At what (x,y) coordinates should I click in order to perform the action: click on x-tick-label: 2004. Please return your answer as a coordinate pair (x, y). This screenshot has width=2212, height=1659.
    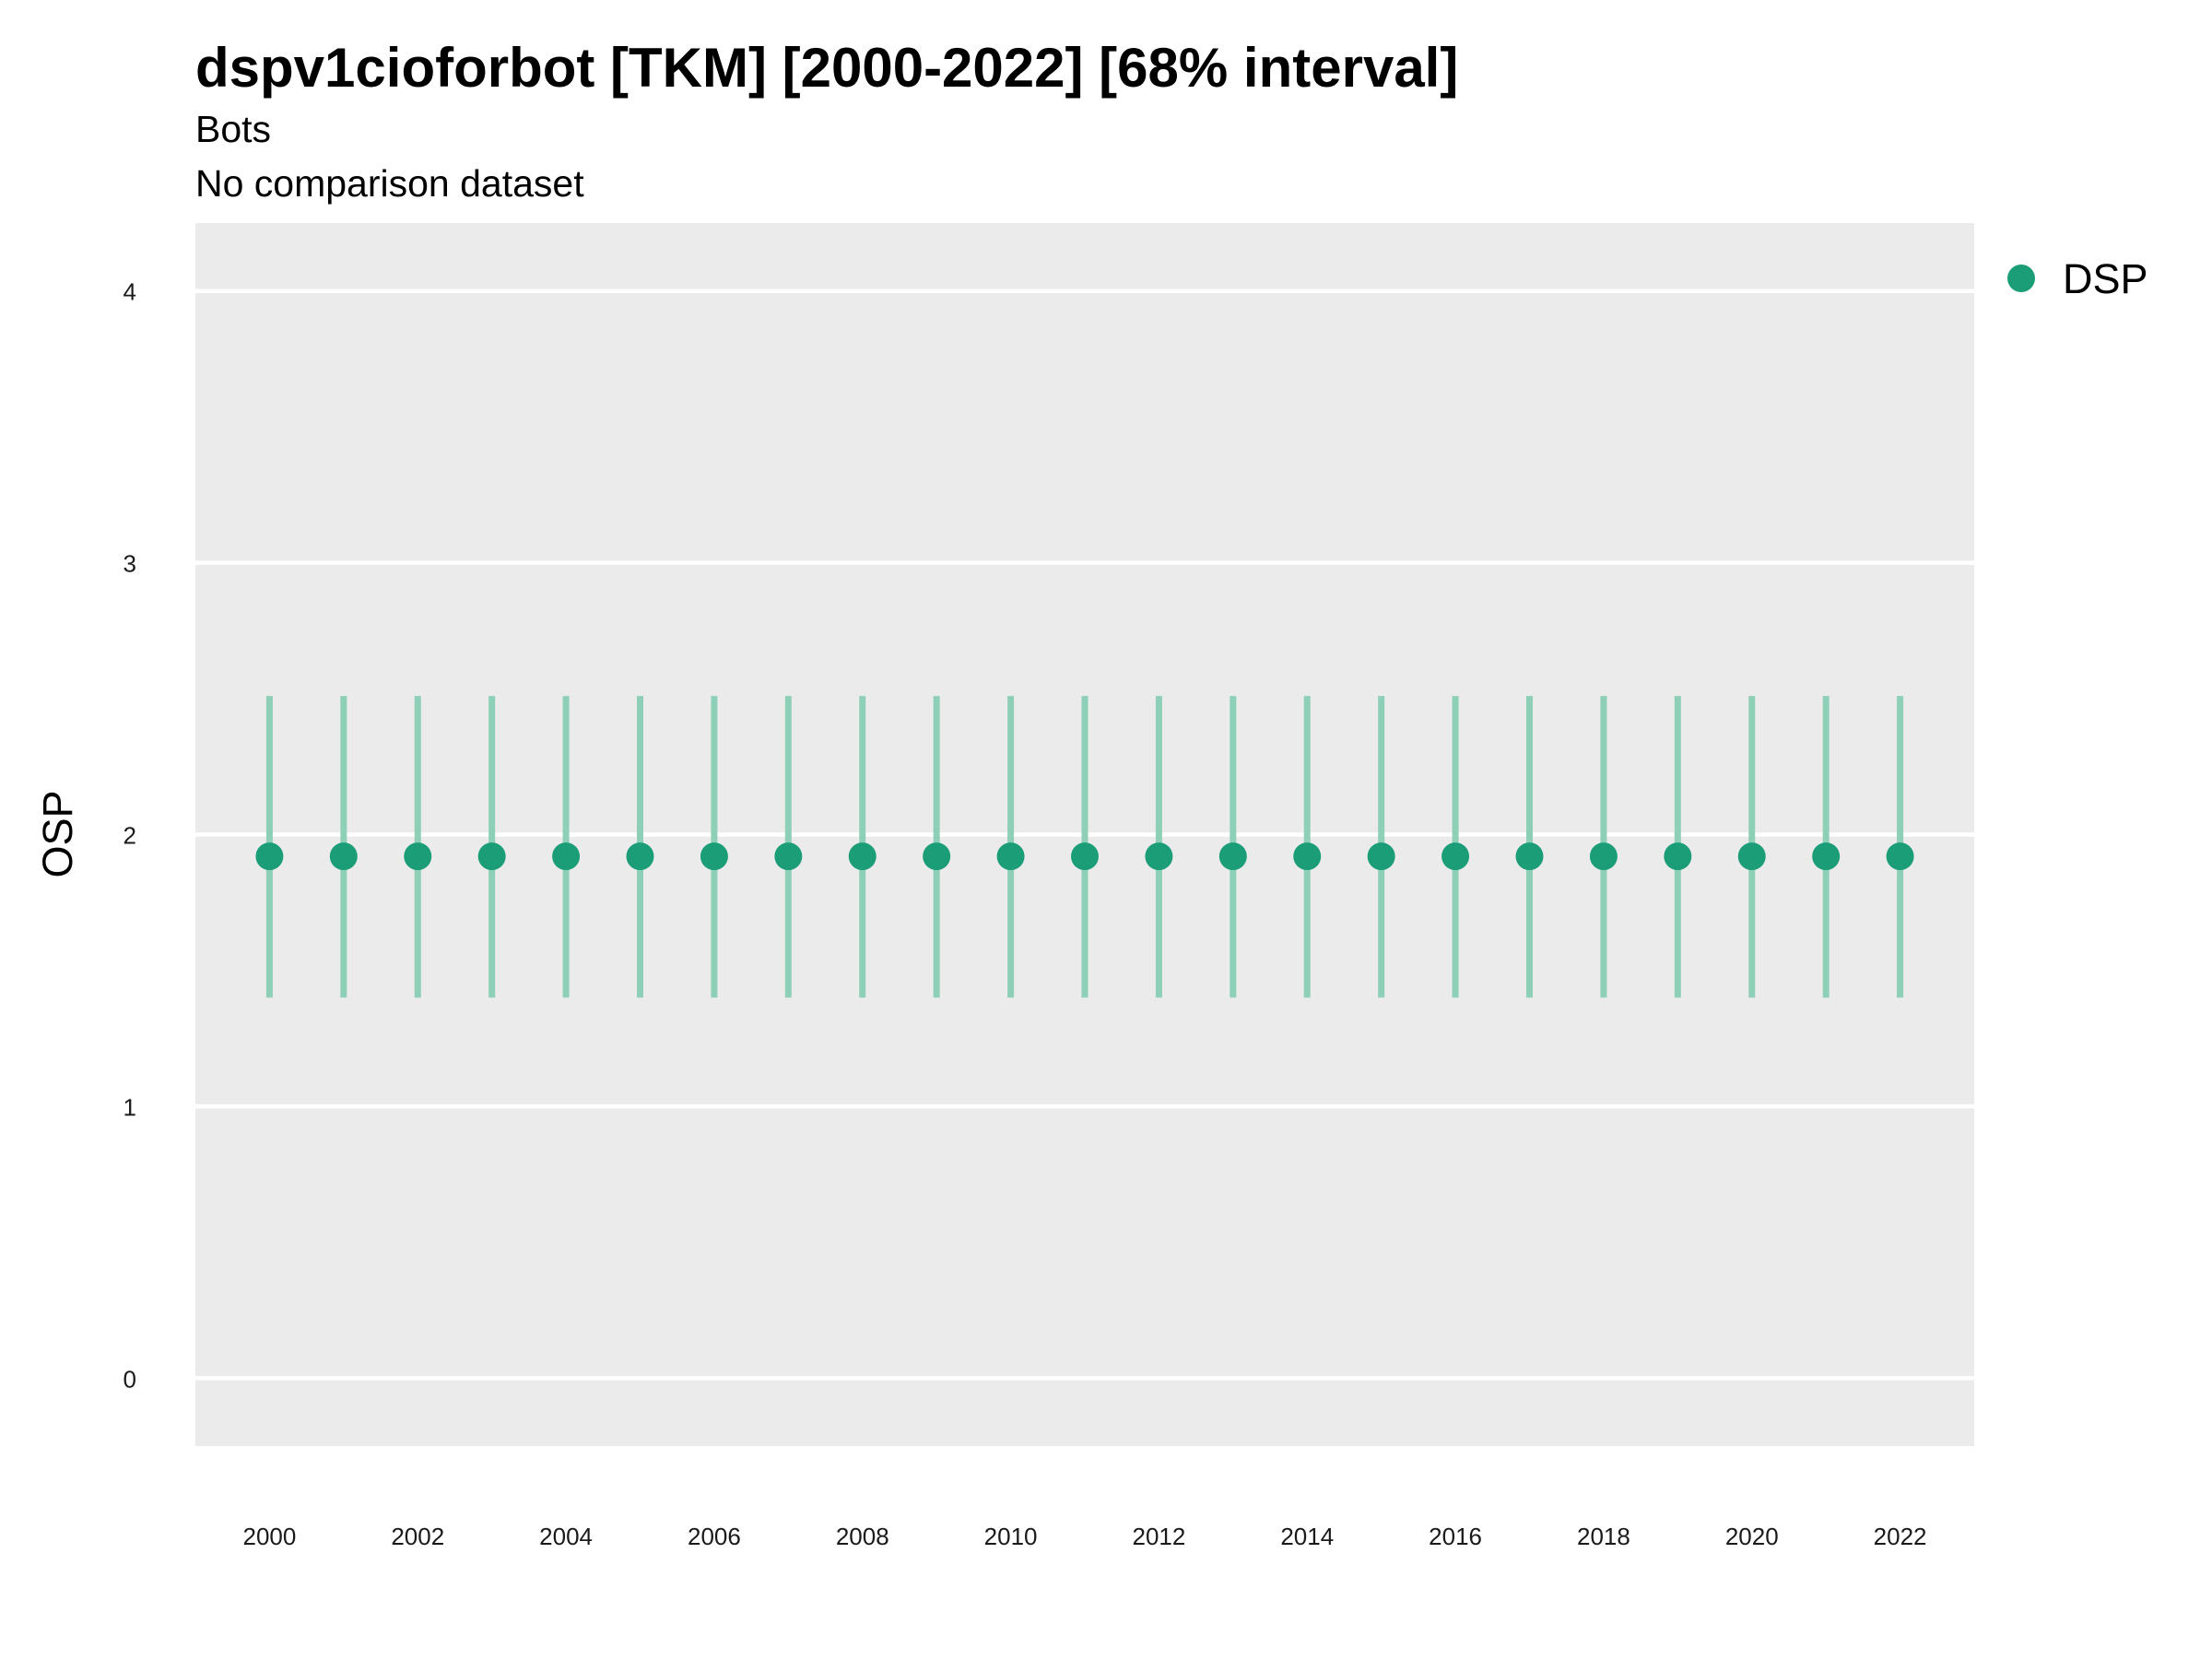
    Looking at the image, I should click on (566, 1536).